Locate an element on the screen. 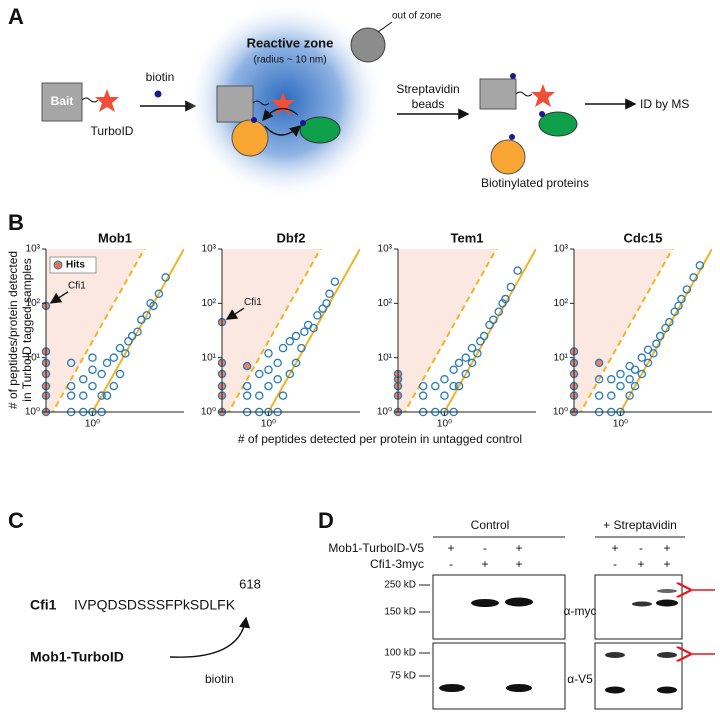  annotation: Cfi1 is located at coordinates (253, 302).